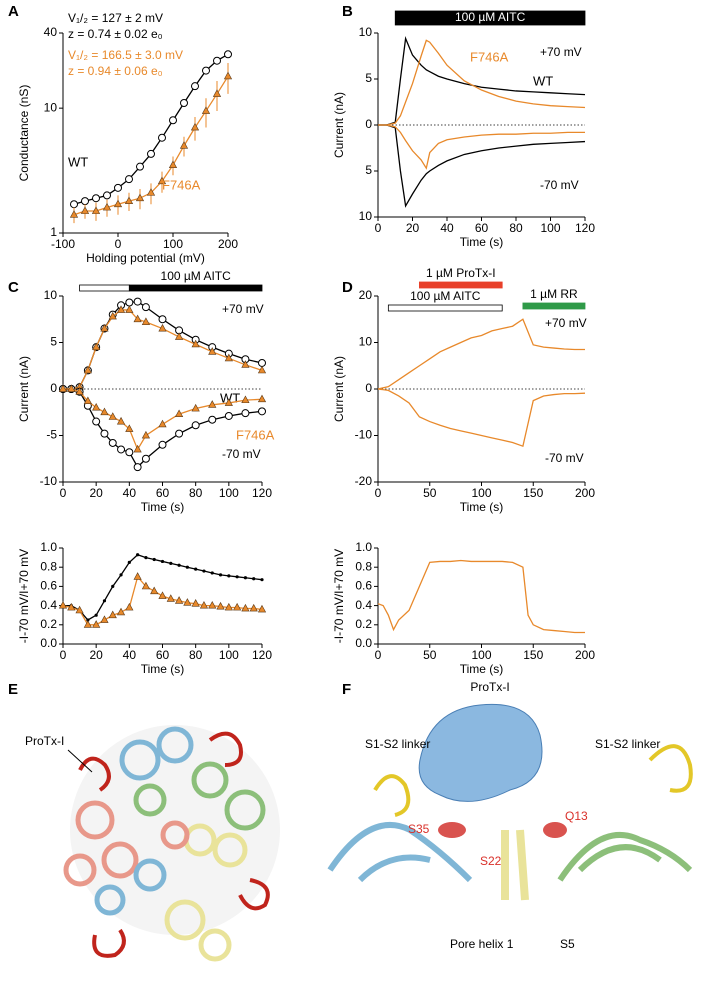 This screenshot has height=985, width=713. What do you see at coordinates (48, 643) in the screenshot?
I see `y-tick-label: 0.0` at bounding box center [48, 643].